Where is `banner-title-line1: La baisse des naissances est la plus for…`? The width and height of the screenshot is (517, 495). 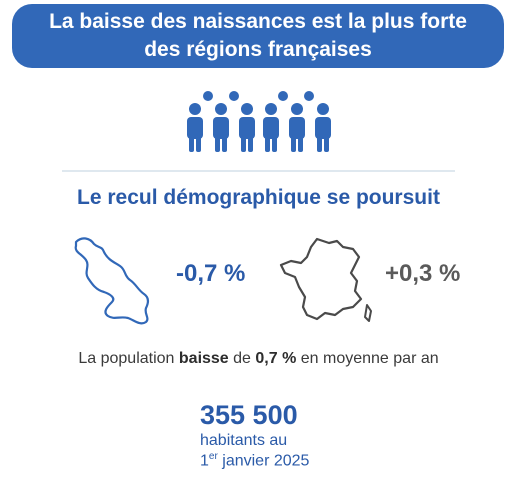
banner-title-line1: La baisse des naissances est la plus for… is located at coordinates (258, 21).